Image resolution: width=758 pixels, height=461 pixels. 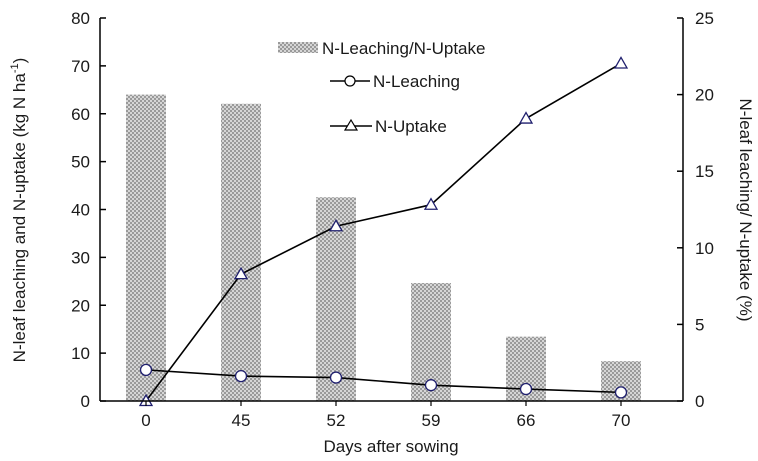 I want to click on y-axis-left-title: N-leaf leaching and N-uptake (kg N ha-1), so click(x=19, y=210).